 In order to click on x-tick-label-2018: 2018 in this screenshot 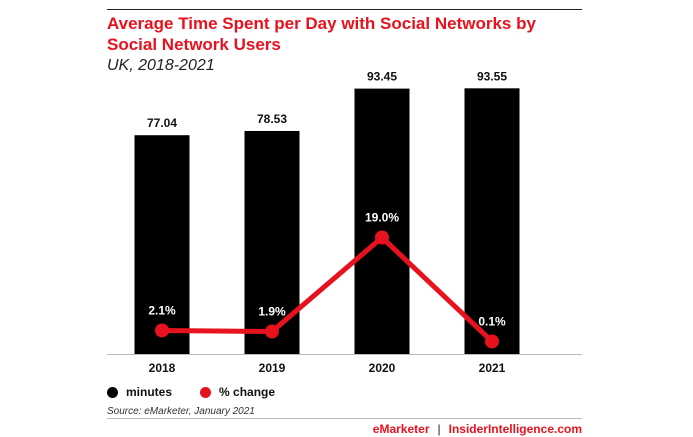, I will do `click(162, 368)`.